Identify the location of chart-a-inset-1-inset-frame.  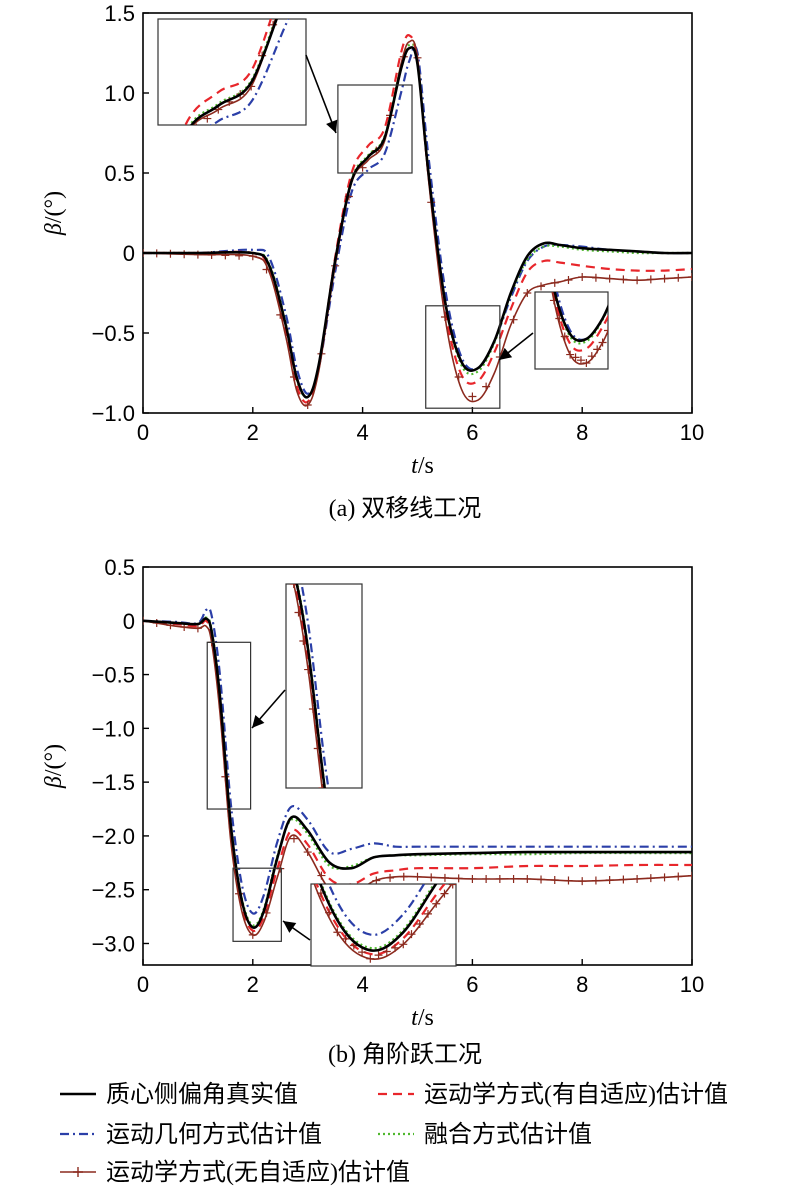
(232, 72).